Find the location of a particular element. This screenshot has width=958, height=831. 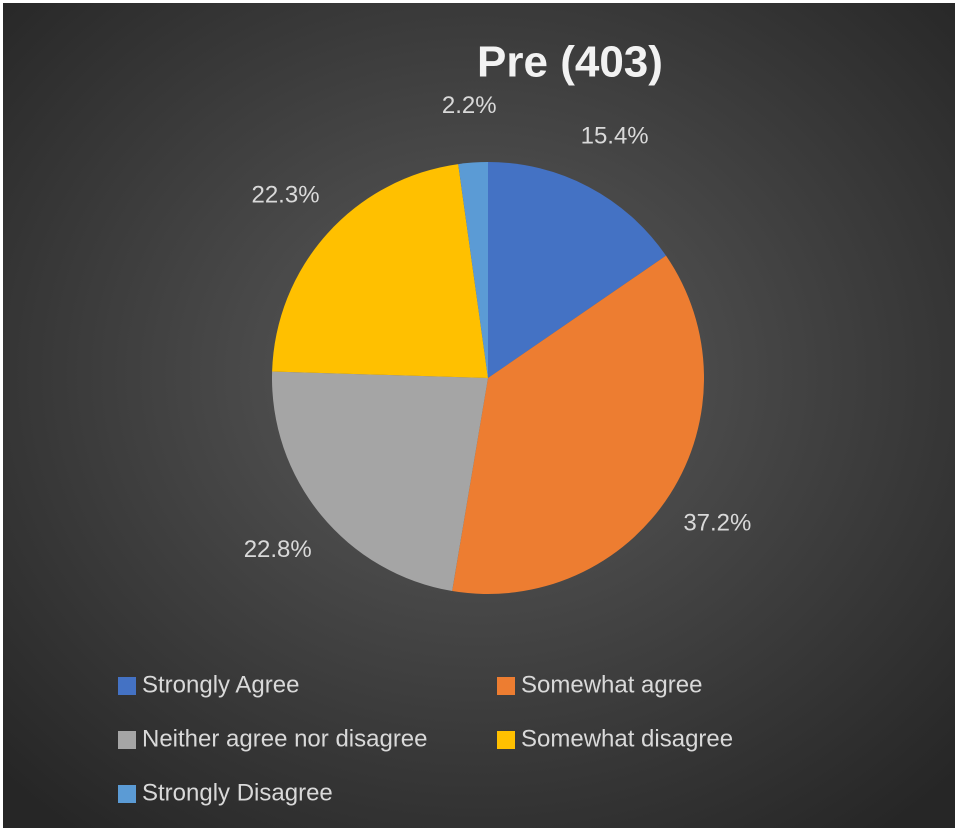

legend-label: Somewhat disagree is located at coordinates (627, 738).